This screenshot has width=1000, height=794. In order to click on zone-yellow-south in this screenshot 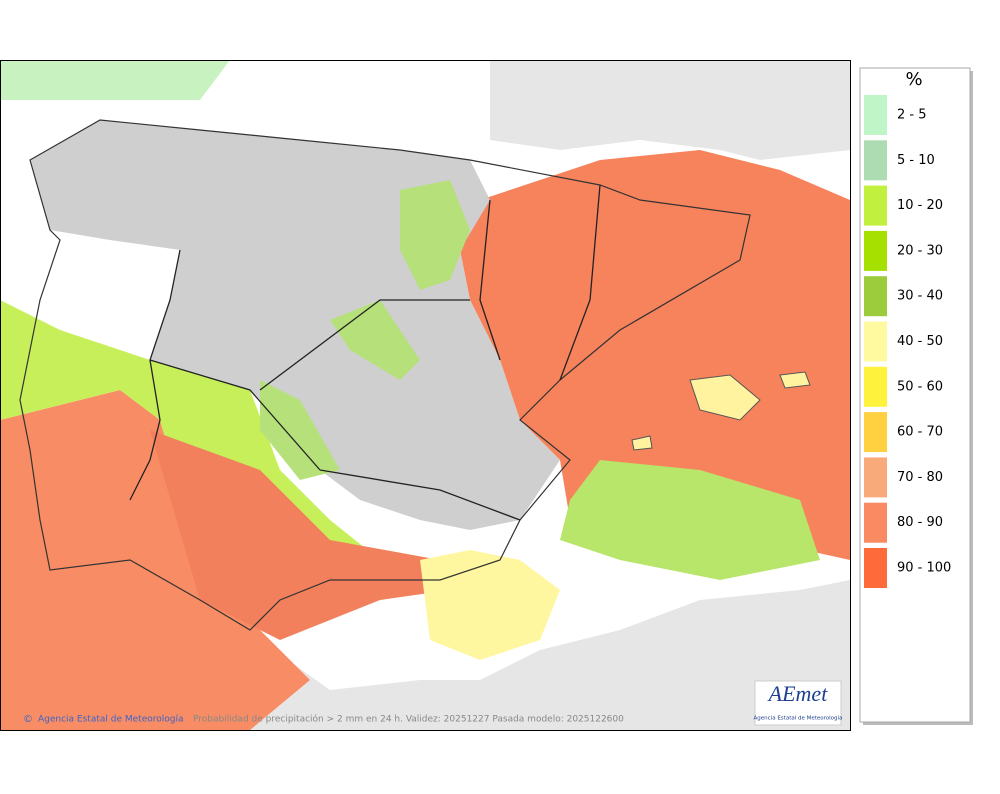, I will do `click(490, 605)`.